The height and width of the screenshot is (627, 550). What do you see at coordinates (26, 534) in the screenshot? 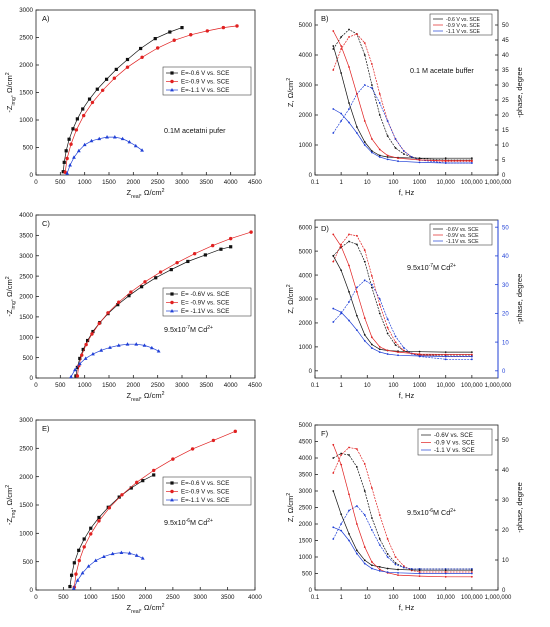
I see `y-tick-label-e: 1000` at bounding box center [26, 534].